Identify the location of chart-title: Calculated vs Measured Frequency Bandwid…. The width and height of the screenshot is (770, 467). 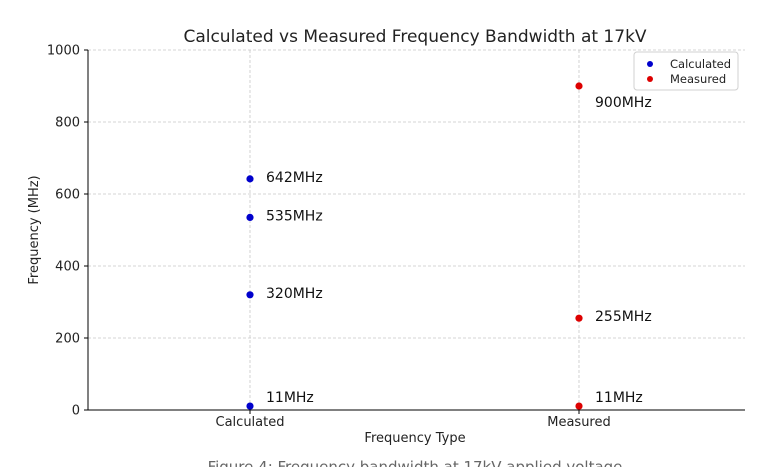
(414, 37).